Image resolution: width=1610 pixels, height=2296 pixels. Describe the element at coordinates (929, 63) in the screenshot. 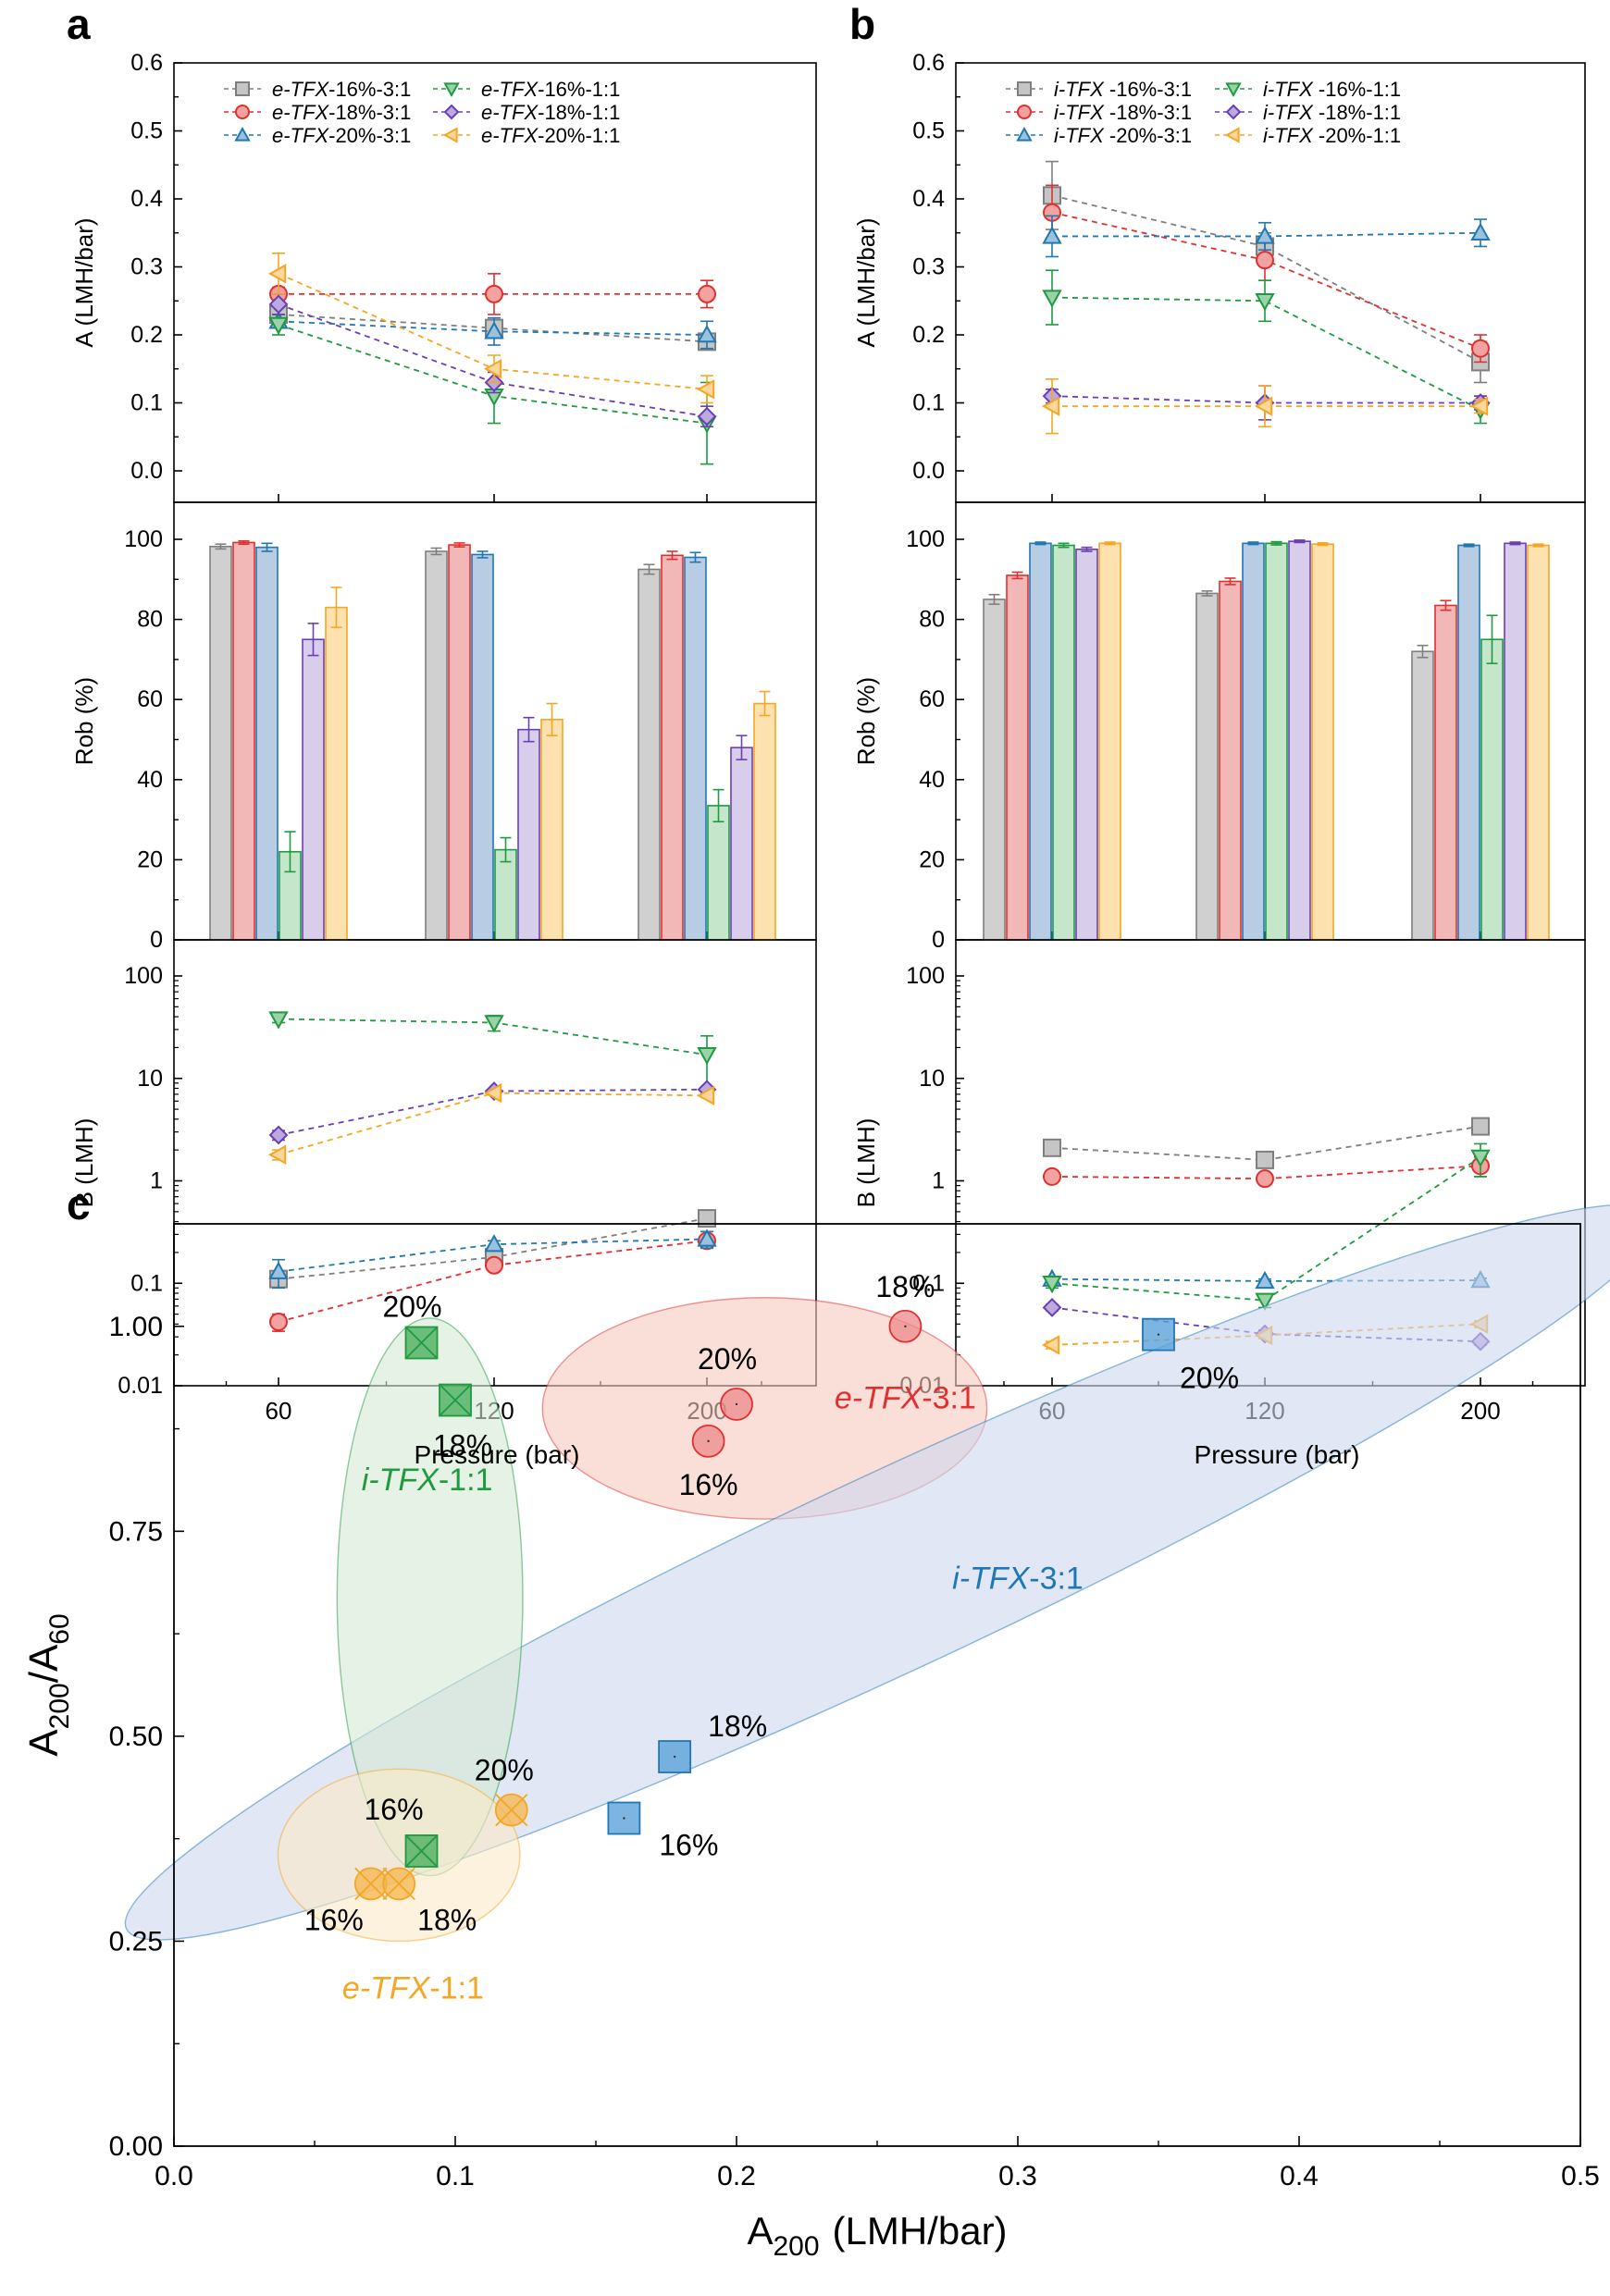

I see `y-tick-label: 0.6` at that location.